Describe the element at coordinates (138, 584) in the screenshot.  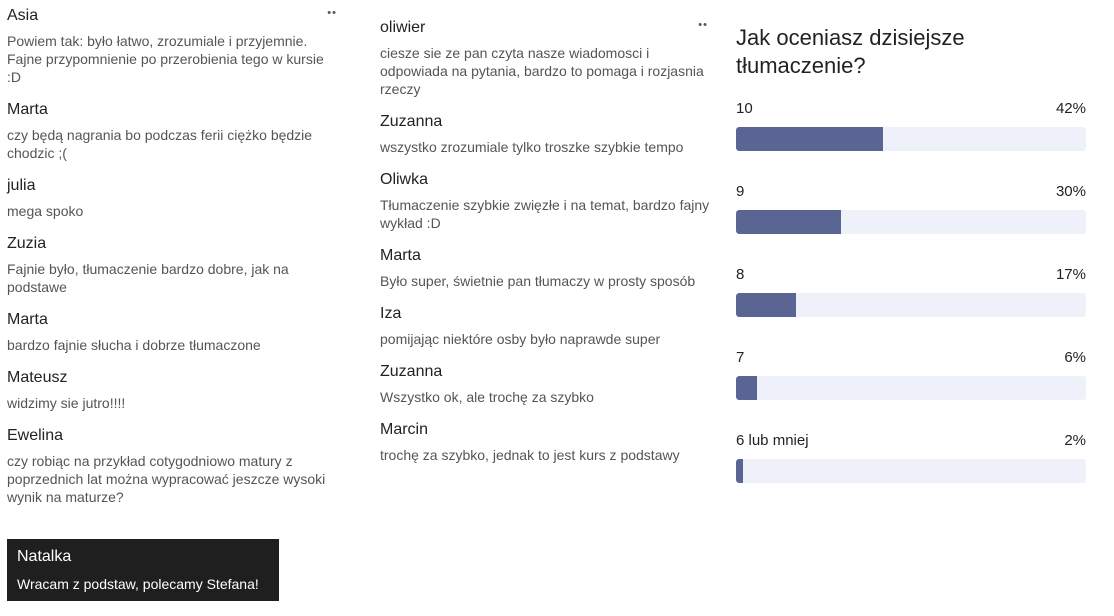
I see `highlighted-comment-text: Wracam z podstaw, polecamy Stefana!` at that location.